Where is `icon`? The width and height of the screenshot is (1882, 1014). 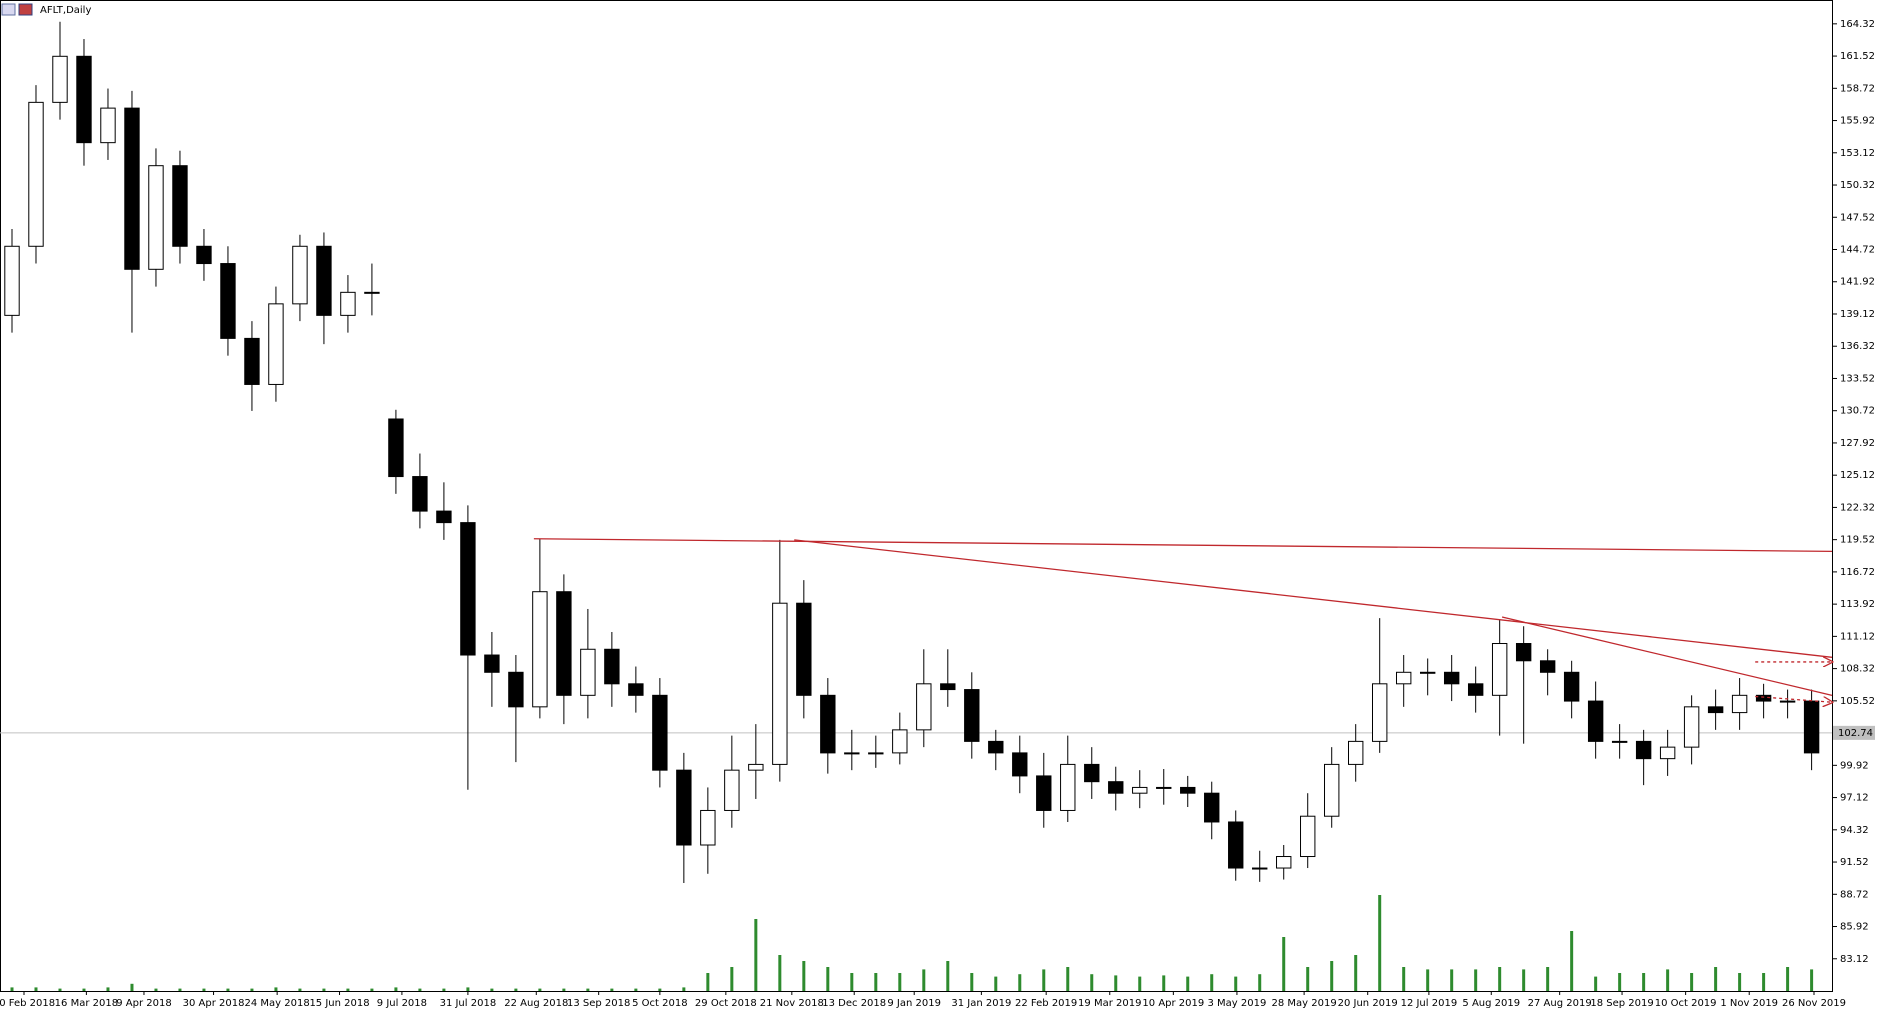 icon is located at coordinates (25, 9).